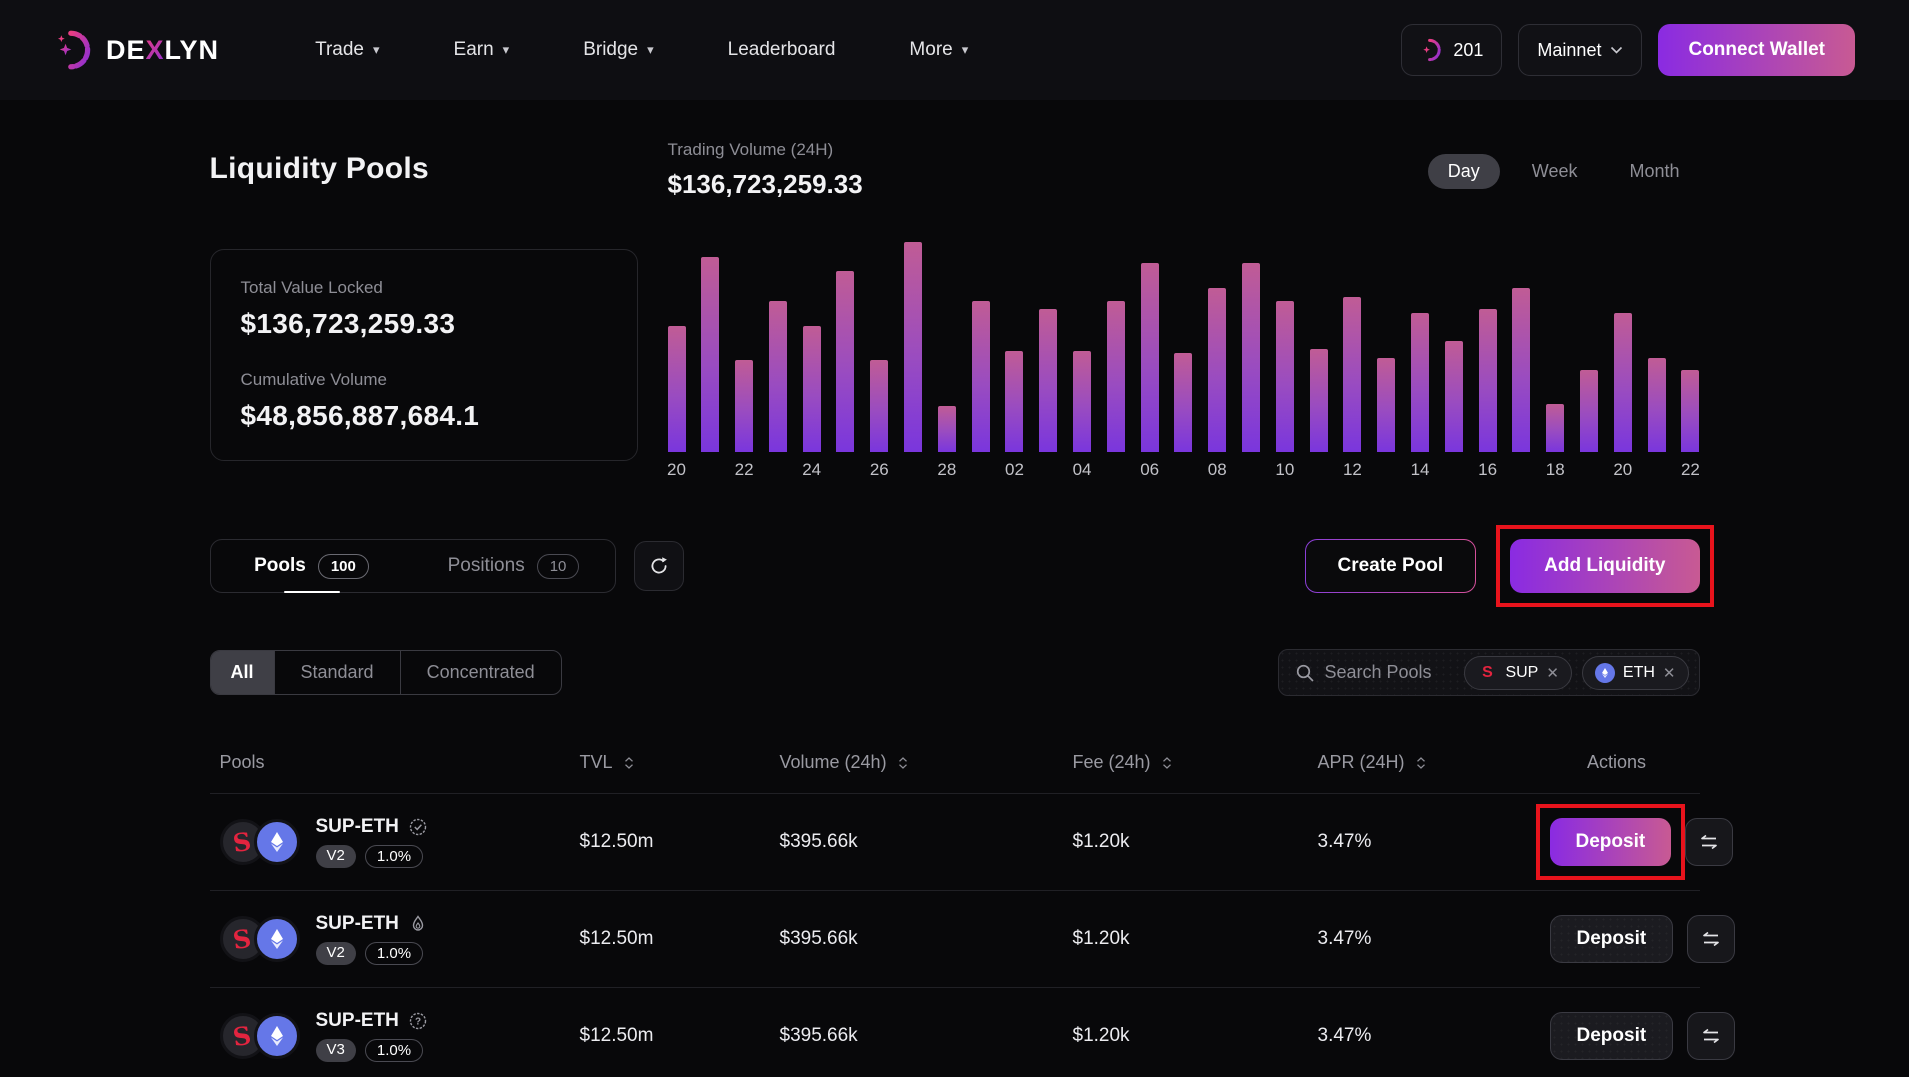  I want to click on pools-positions-tabs: Pools 100 Positions 10, so click(412, 566).